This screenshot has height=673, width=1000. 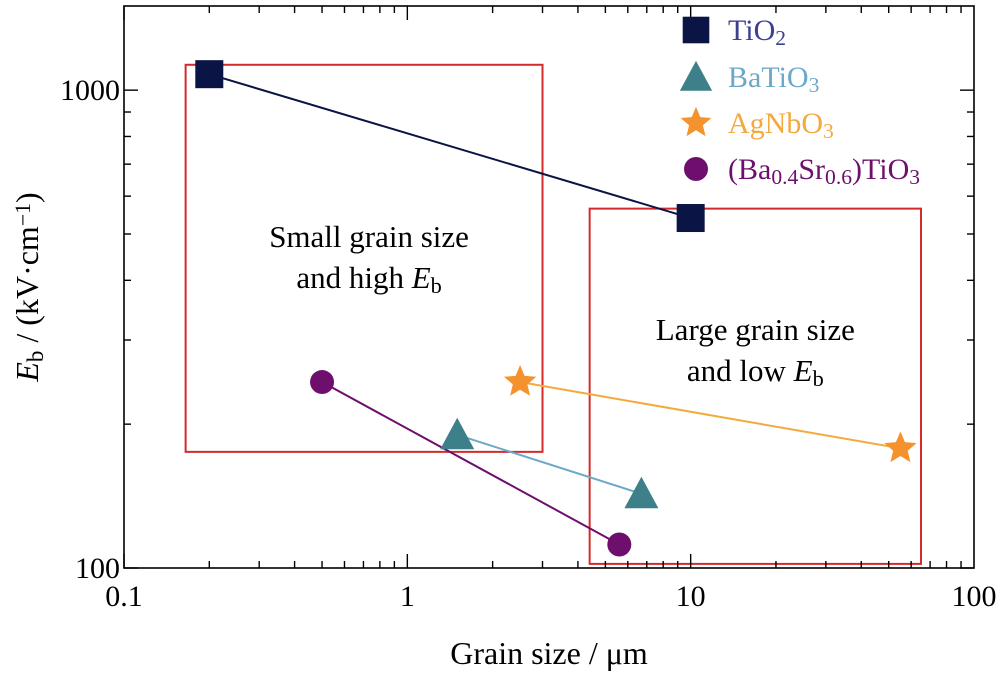 What do you see at coordinates (757, 32) in the screenshot?
I see `legend-label: TiO2` at bounding box center [757, 32].